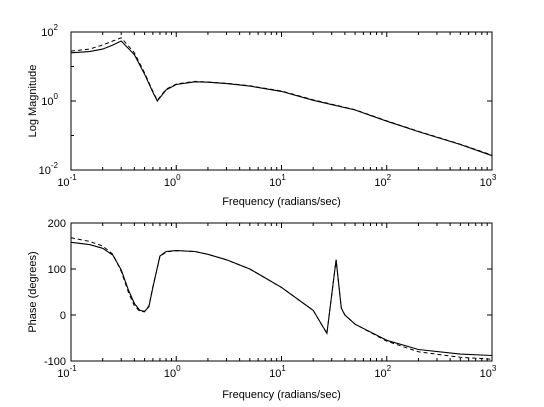 The height and width of the screenshot is (407, 544). What do you see at coordinates (57, 224) in the screenshot?
I see `phase-y-tick-label: 200` at bounding box center [57, 224].